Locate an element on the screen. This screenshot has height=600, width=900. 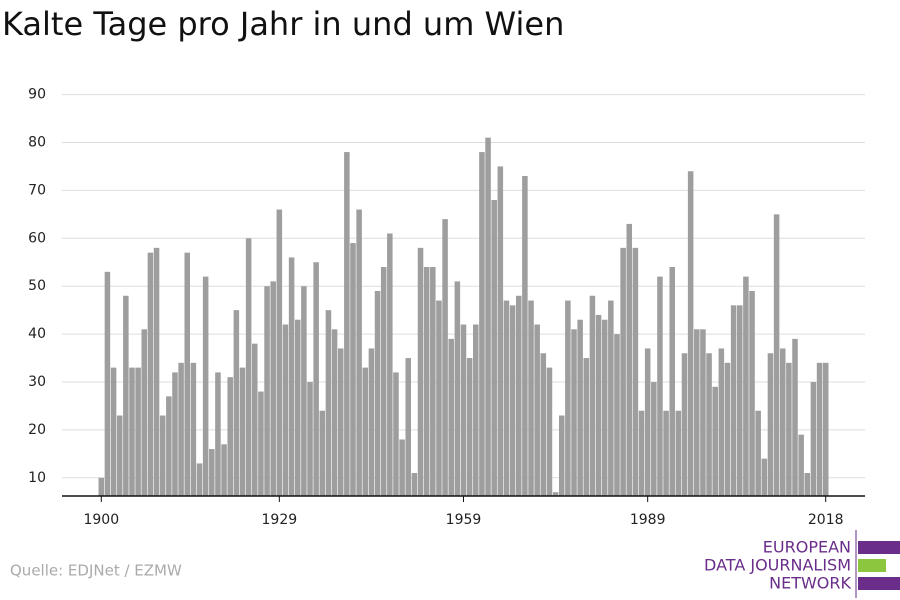
y-tick-label: 40 is located at coordinates (37, 334).